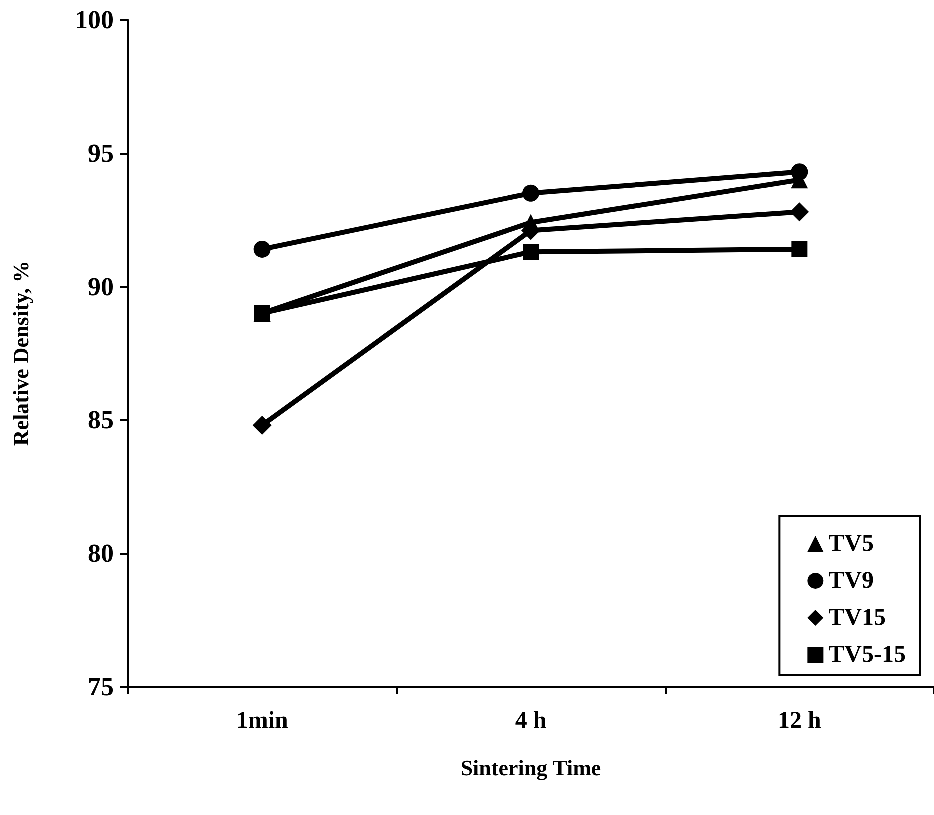  I want to click on y-tick-label: 85, so click(101, 420).